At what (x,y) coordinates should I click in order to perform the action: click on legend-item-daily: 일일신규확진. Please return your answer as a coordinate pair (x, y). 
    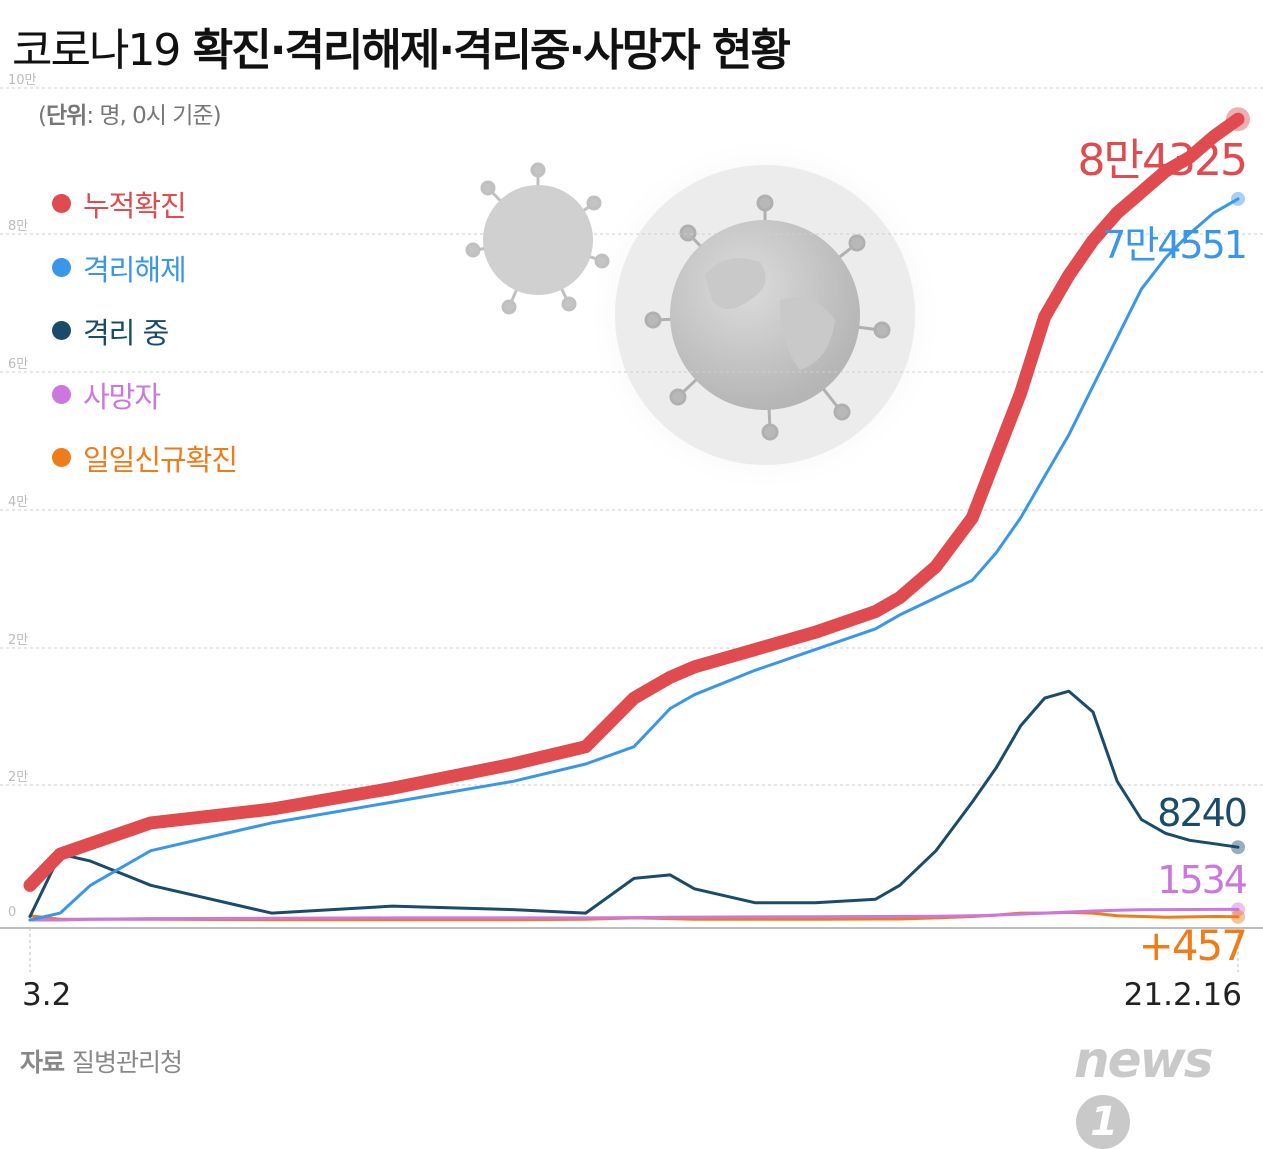
    Looking at the image, I should click on (145, 469).